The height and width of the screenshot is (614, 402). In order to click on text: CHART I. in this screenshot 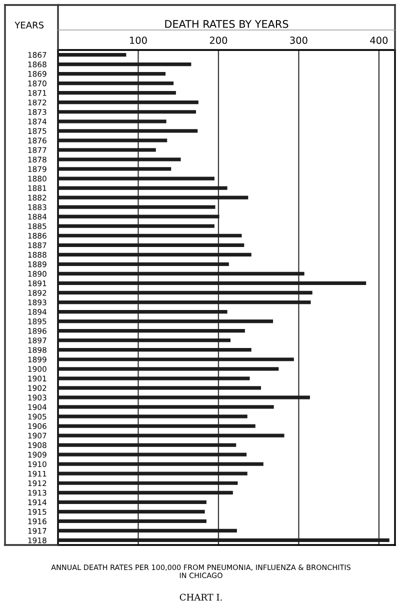, I will do `click(201, 597)`.